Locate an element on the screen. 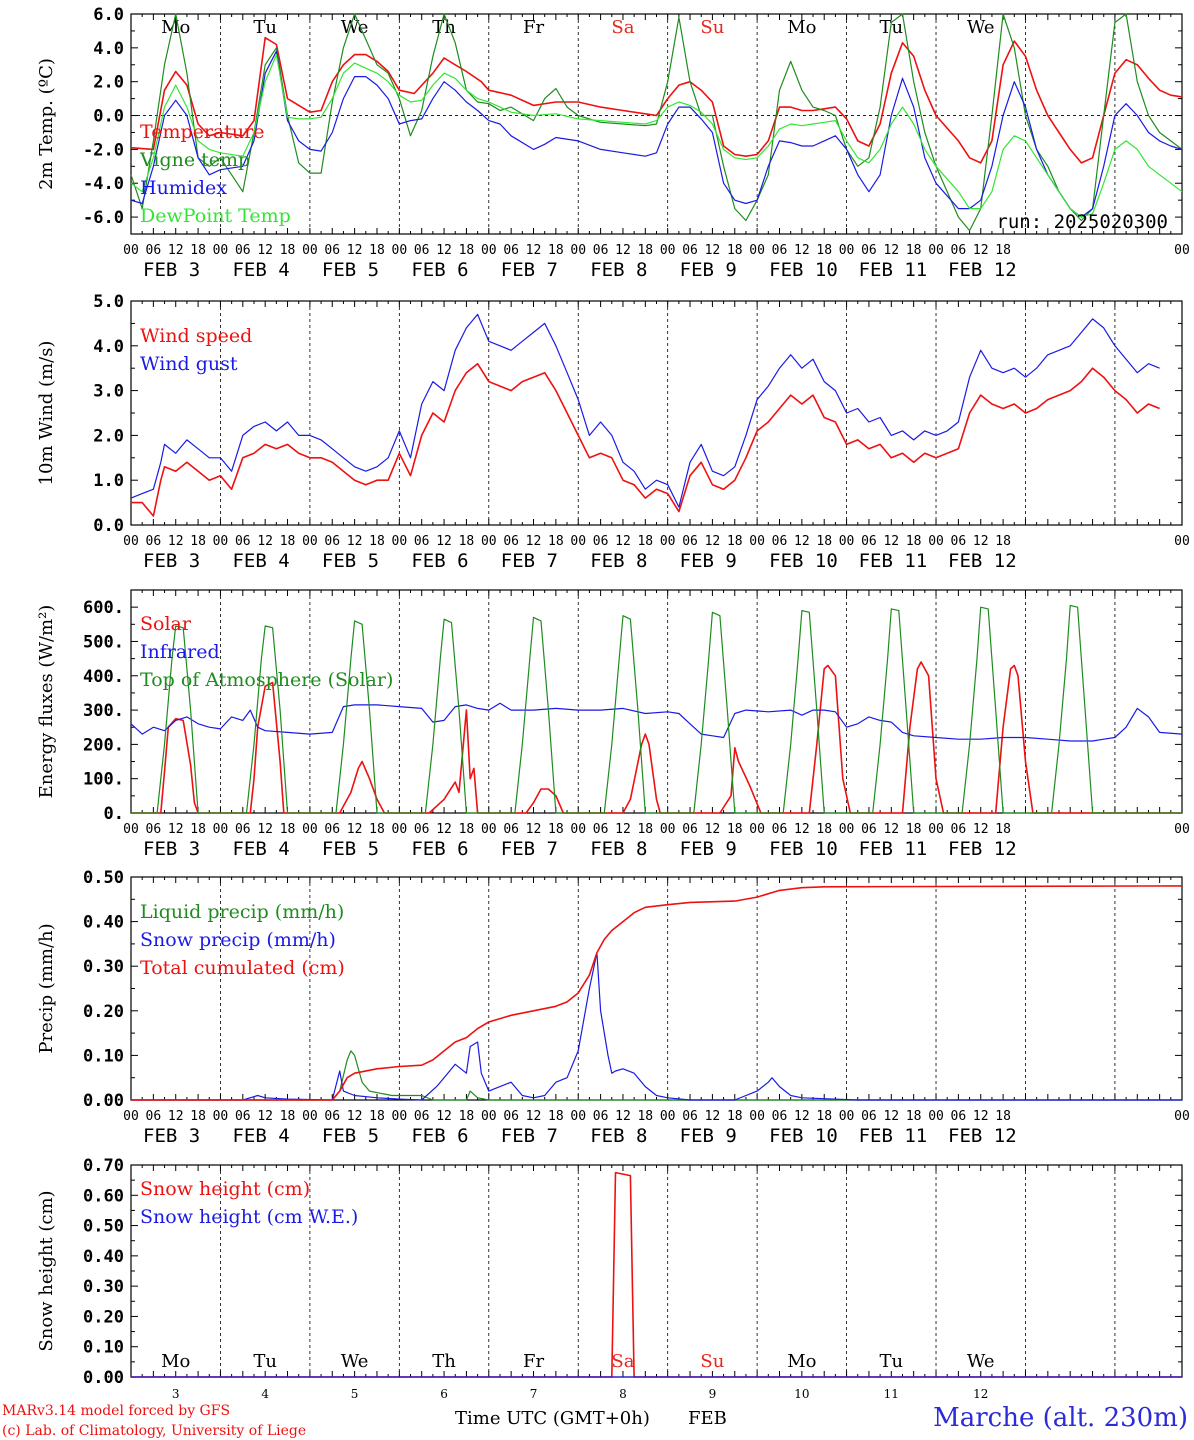  y-tick-label: -6.0 is located at coordinates (103, 218).